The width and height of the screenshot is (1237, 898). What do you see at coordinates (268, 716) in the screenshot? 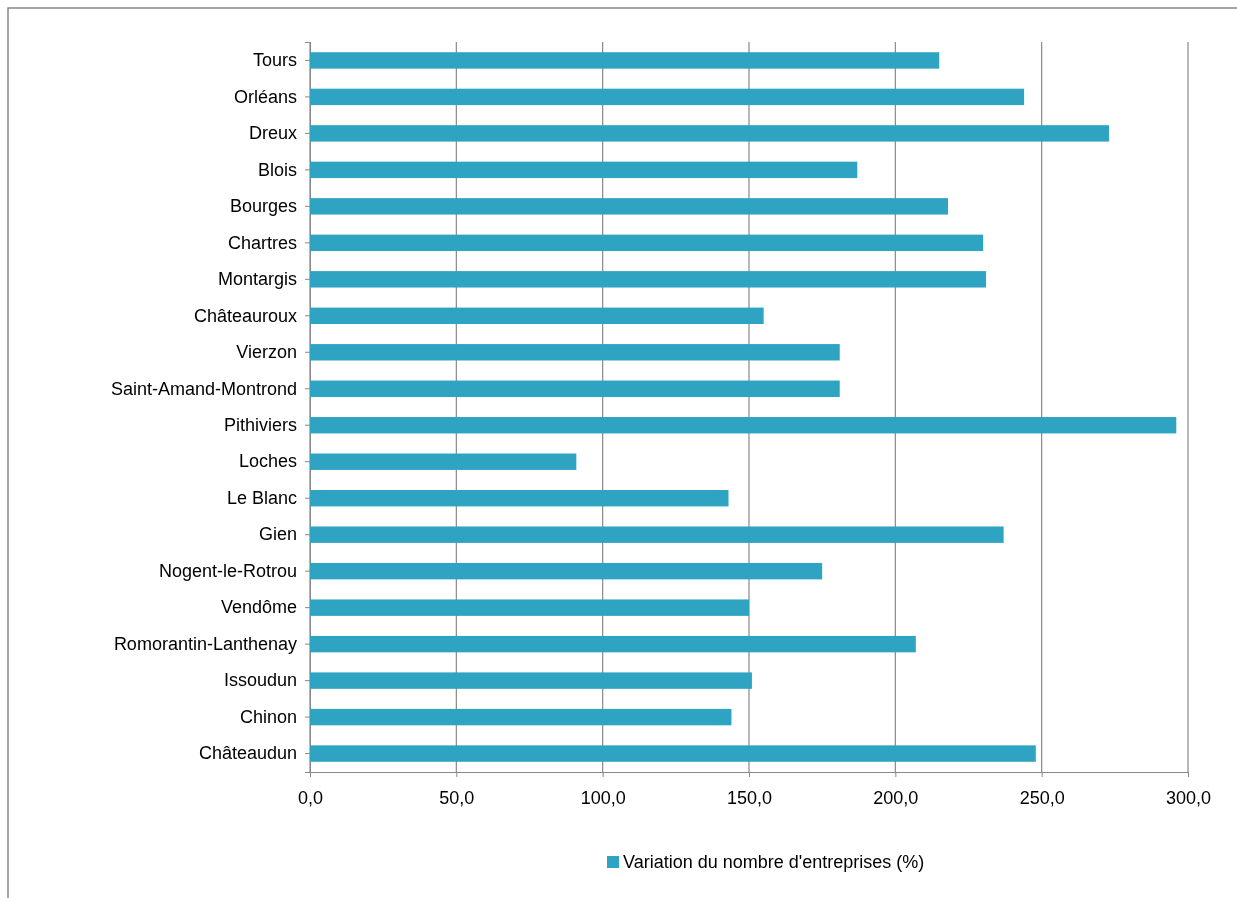
I see `y-tick-label: Chinon` at bounding box center [268, 716].